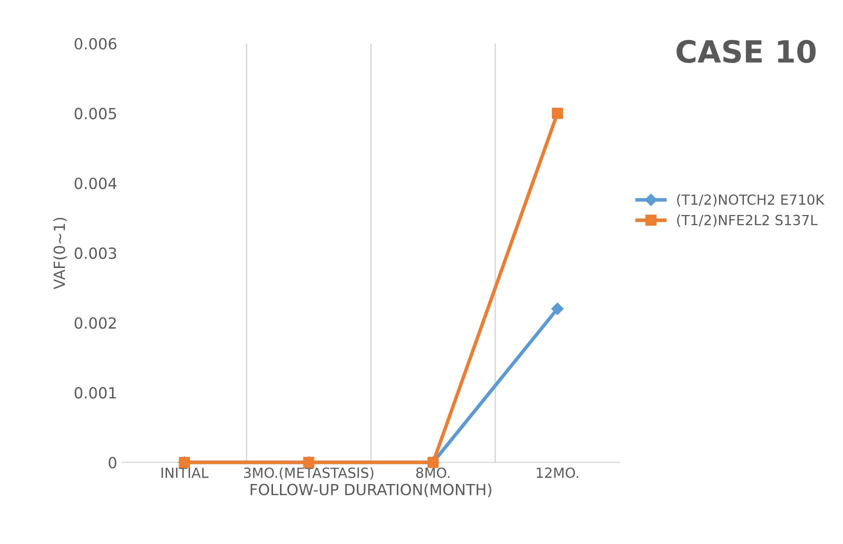 Image resolution: width=843 pixels, height=544 pixels. I want to click on legend-label: (T1/2)NFE2L2 S137L, so click(747, 220).